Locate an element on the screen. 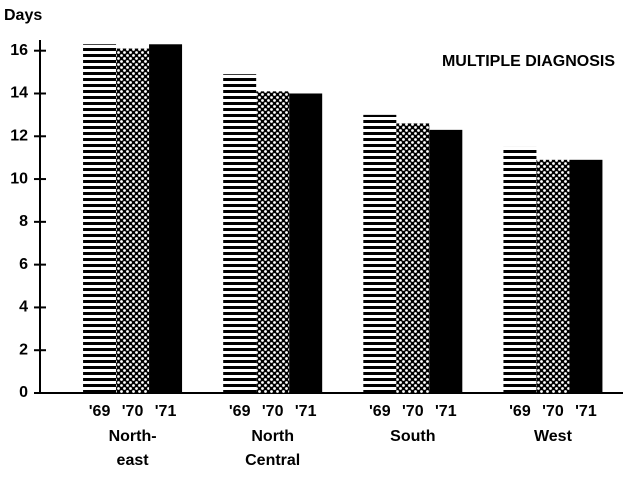 The image size is (623, 479). y-tick-label: 2 is located at coordinates (23, 349).